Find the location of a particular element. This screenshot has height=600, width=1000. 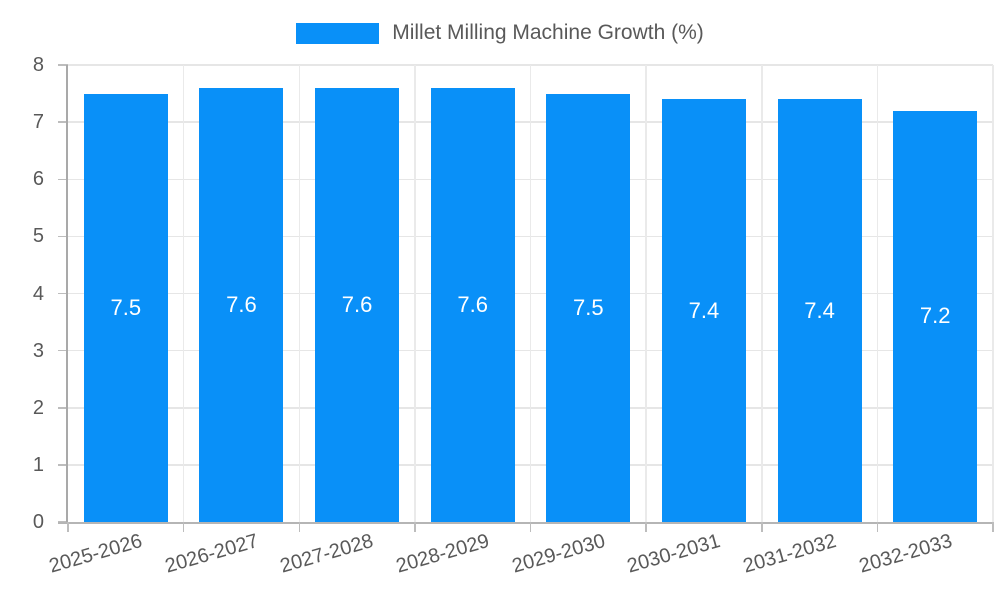

bar-2029-2030: 7.5 is located at coordinates (588, 307).